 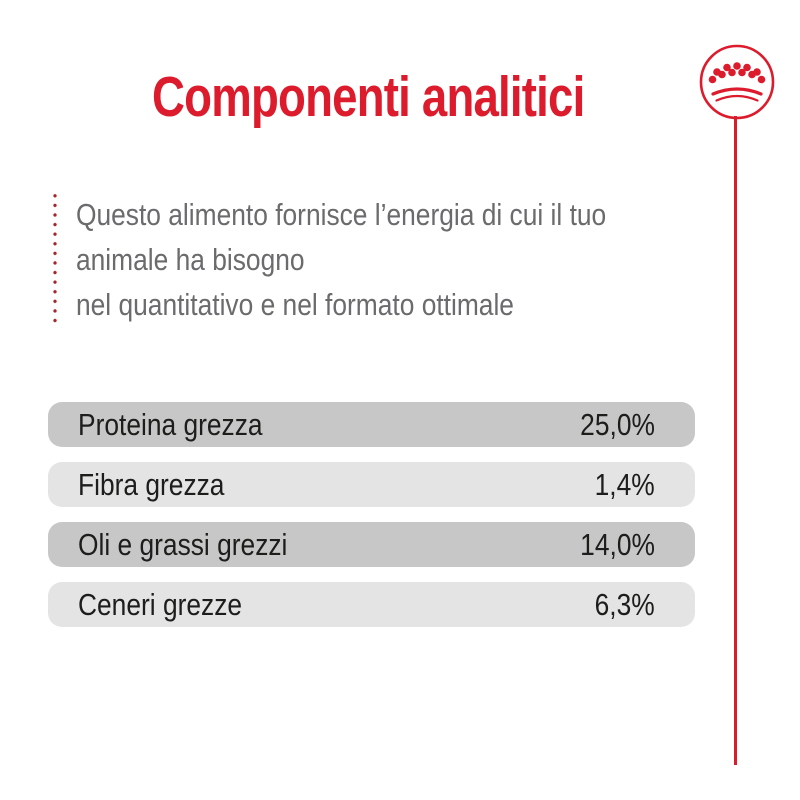 I want to click on row-value: 6,3%, so click(x=624, y=604).